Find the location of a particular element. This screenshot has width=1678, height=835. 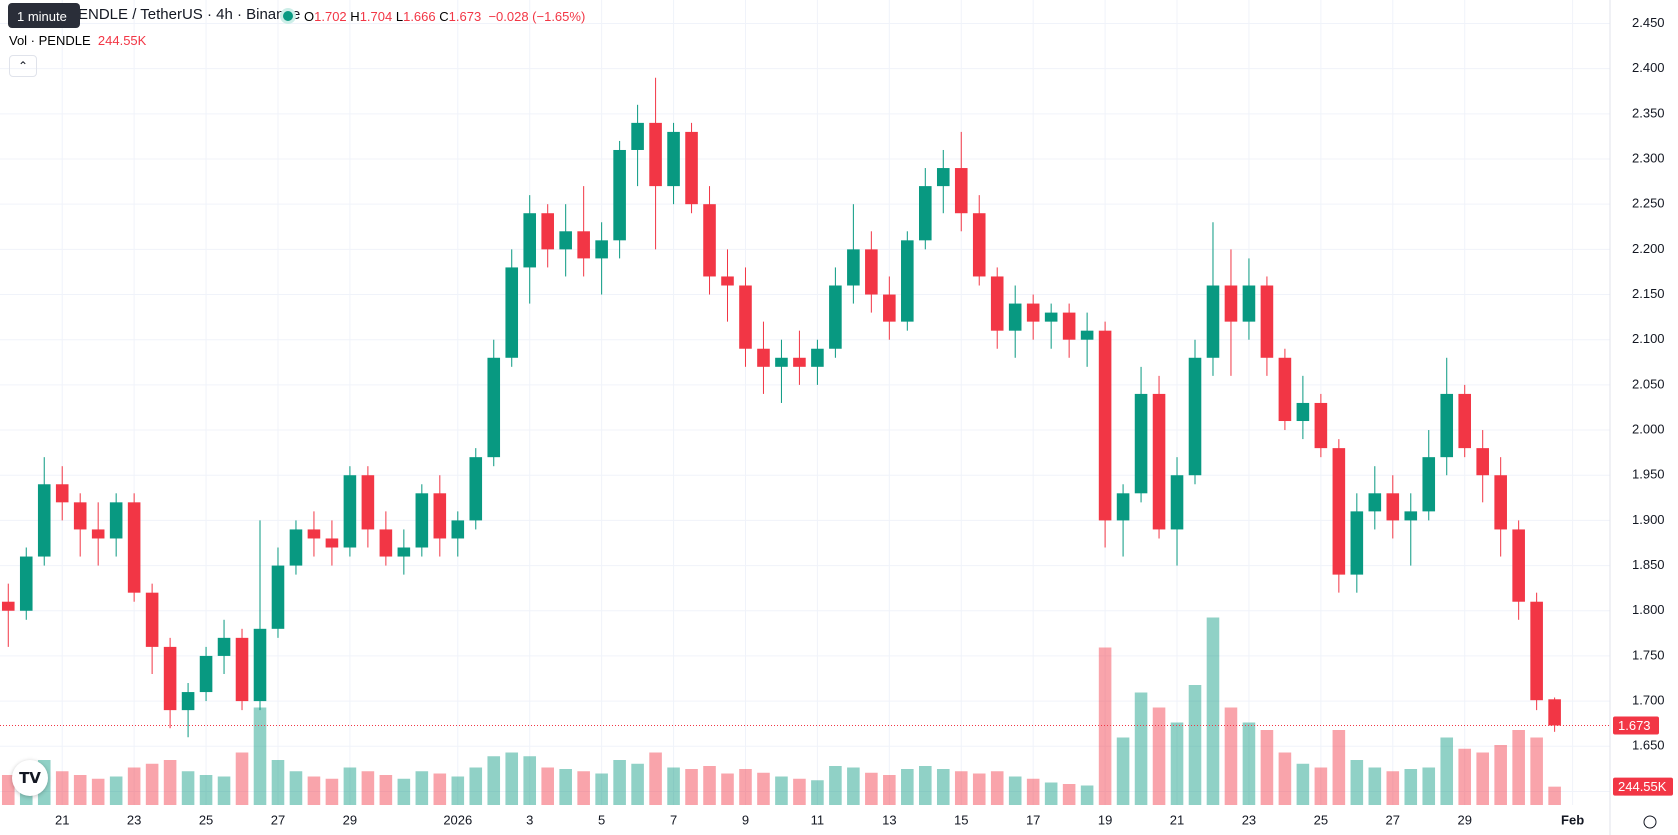

y-tick-label: 2.400 is located at coordinates (1648, 67).